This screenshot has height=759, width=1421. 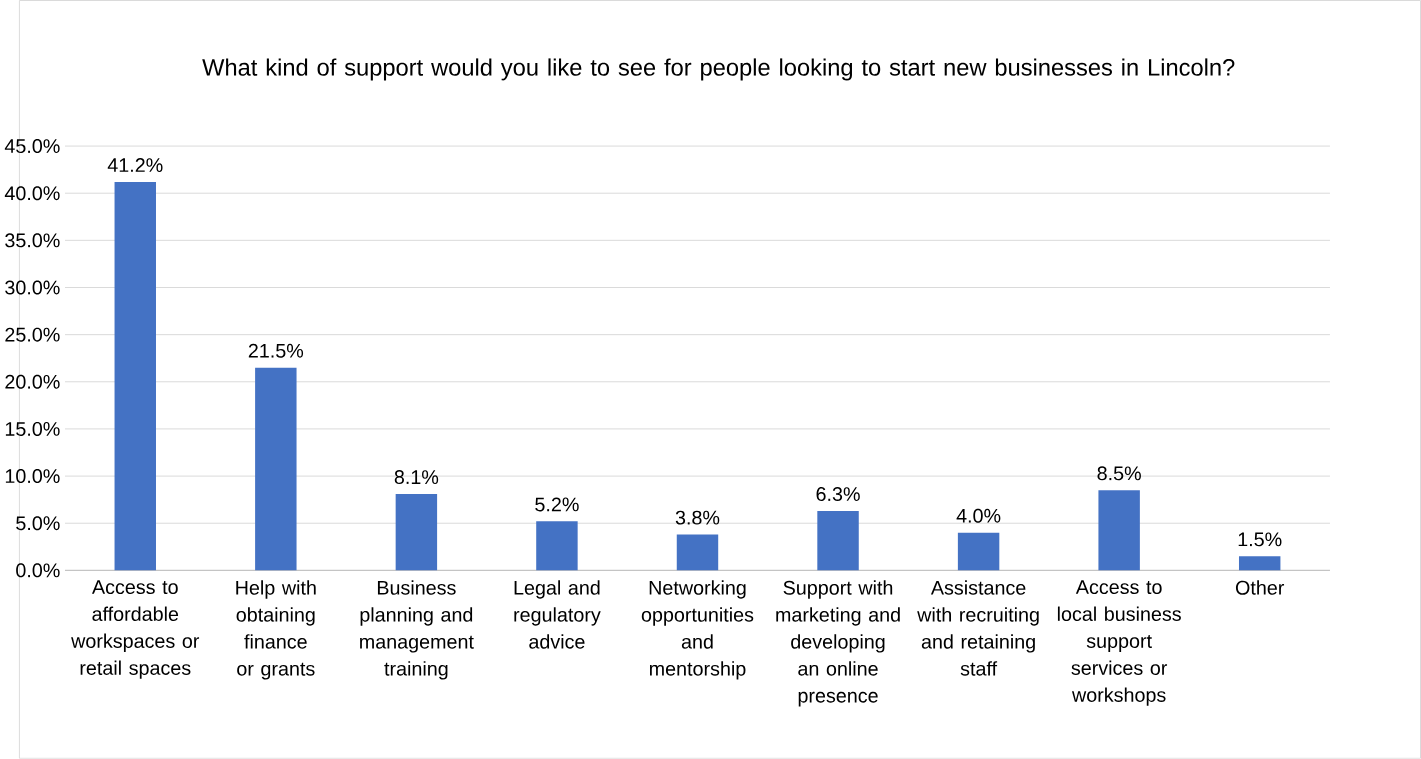 What do you see at coordinates (1260, 539) in the screenshot?
I see `data-label: 1.5%` at bounding box center [1260, 539].